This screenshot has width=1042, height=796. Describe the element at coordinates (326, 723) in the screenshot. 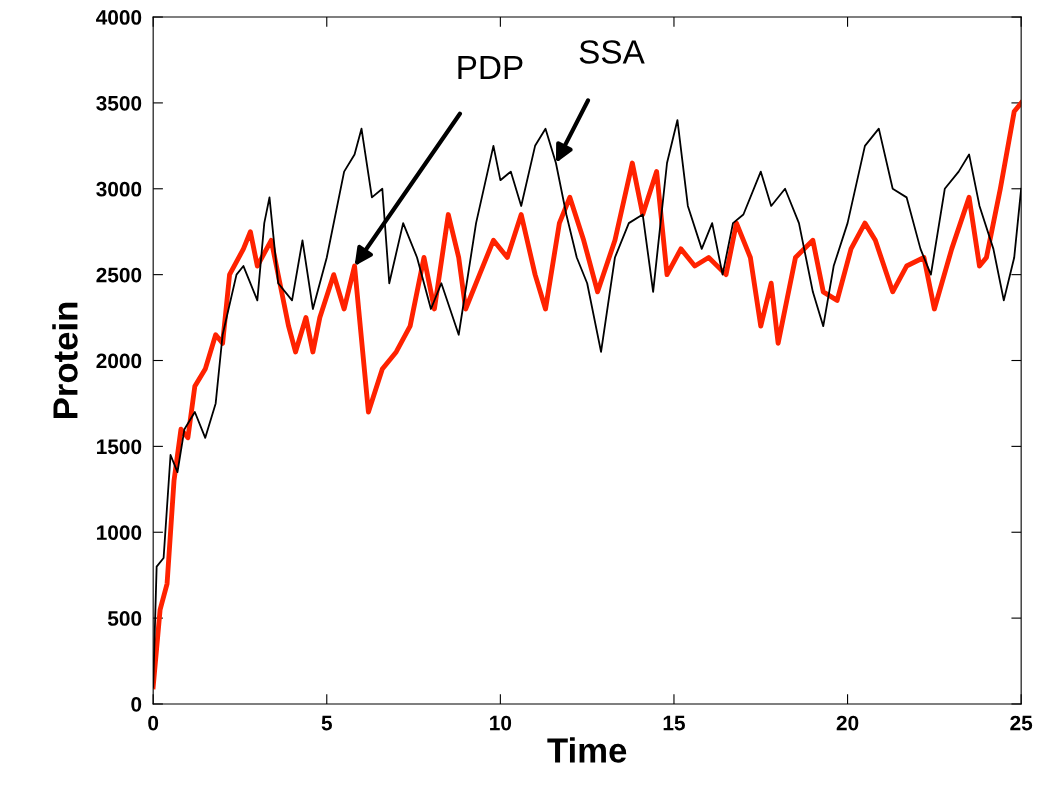

I see `x-tick-label: 5` at that location.